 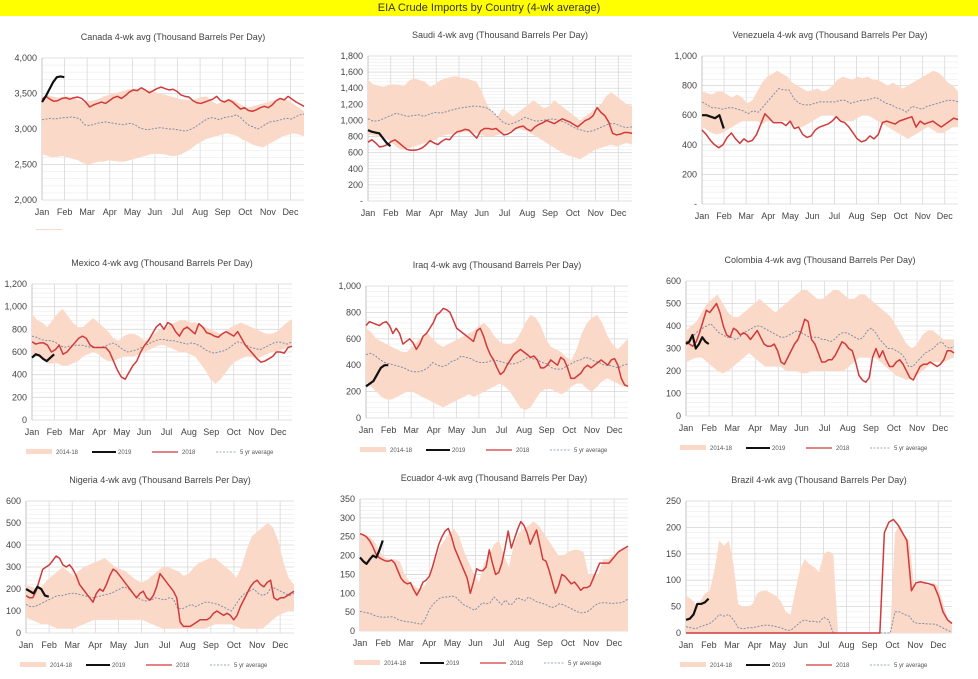 I want to click on y-tick-label: 500, so click(x=673, y=304).